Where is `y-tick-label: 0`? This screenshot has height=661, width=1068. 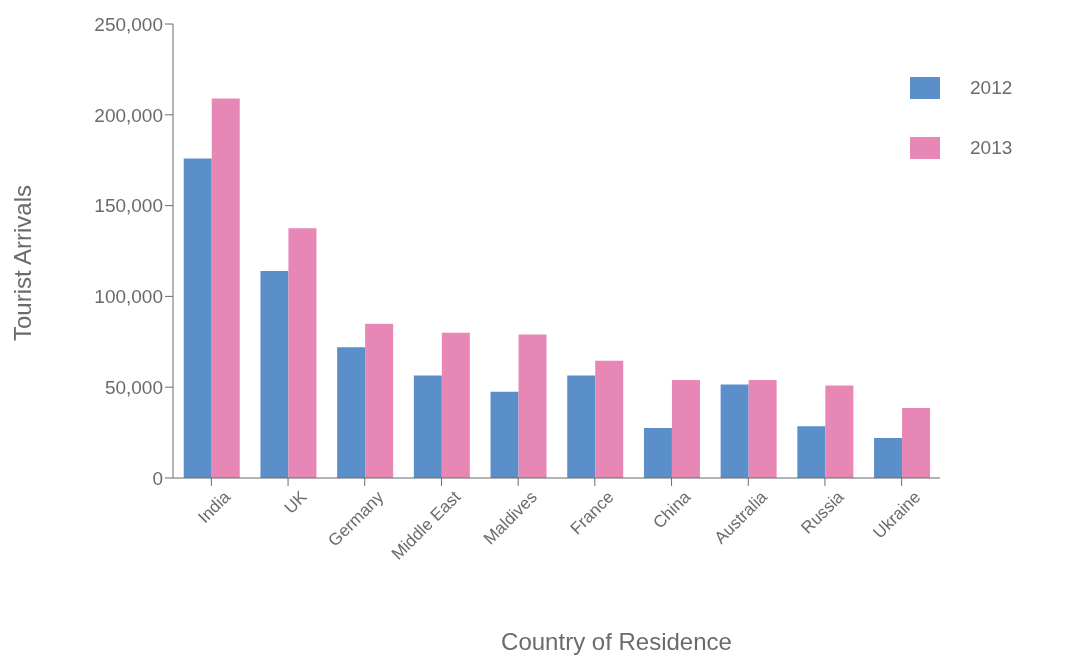 y-tick-label: 0 is located at coordinates (157, 478).